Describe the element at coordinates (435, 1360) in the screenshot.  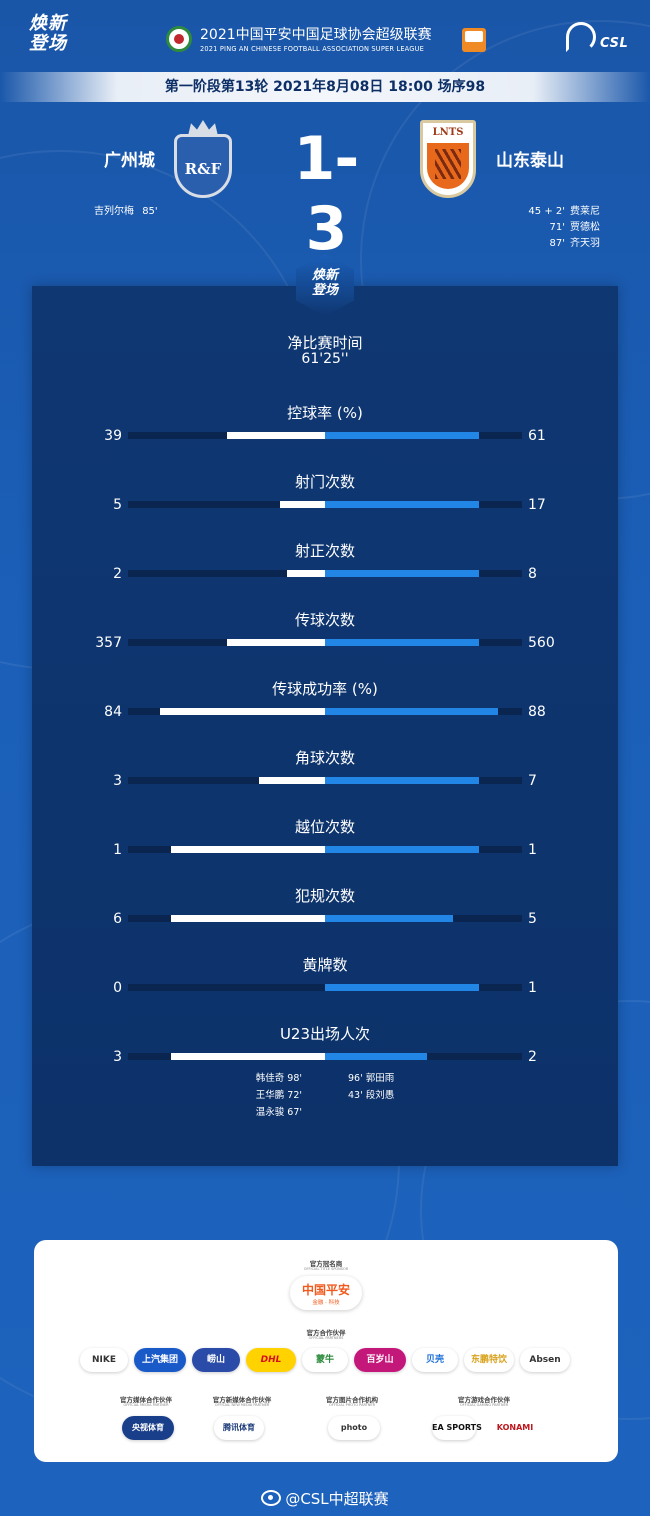
I see `partner-beike-logo: 贝壳` at that location.